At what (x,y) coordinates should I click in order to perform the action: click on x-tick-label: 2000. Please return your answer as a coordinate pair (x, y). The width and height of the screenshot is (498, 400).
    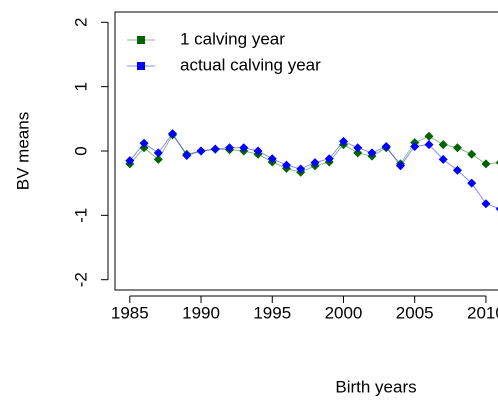
    Looking at the image, I should click on (344, 312).